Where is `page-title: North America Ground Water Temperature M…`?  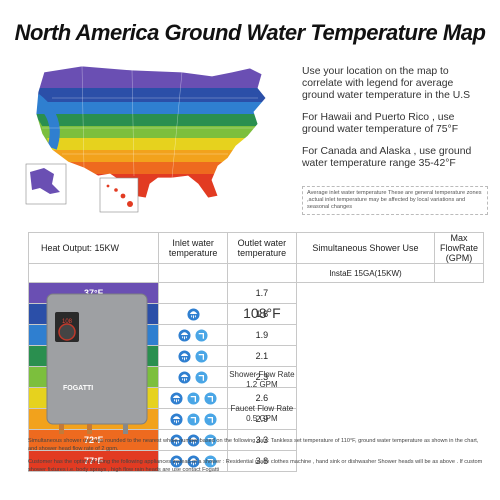
page-title: North America Ground Water Temperature M… is located at coordinates (250, 32).